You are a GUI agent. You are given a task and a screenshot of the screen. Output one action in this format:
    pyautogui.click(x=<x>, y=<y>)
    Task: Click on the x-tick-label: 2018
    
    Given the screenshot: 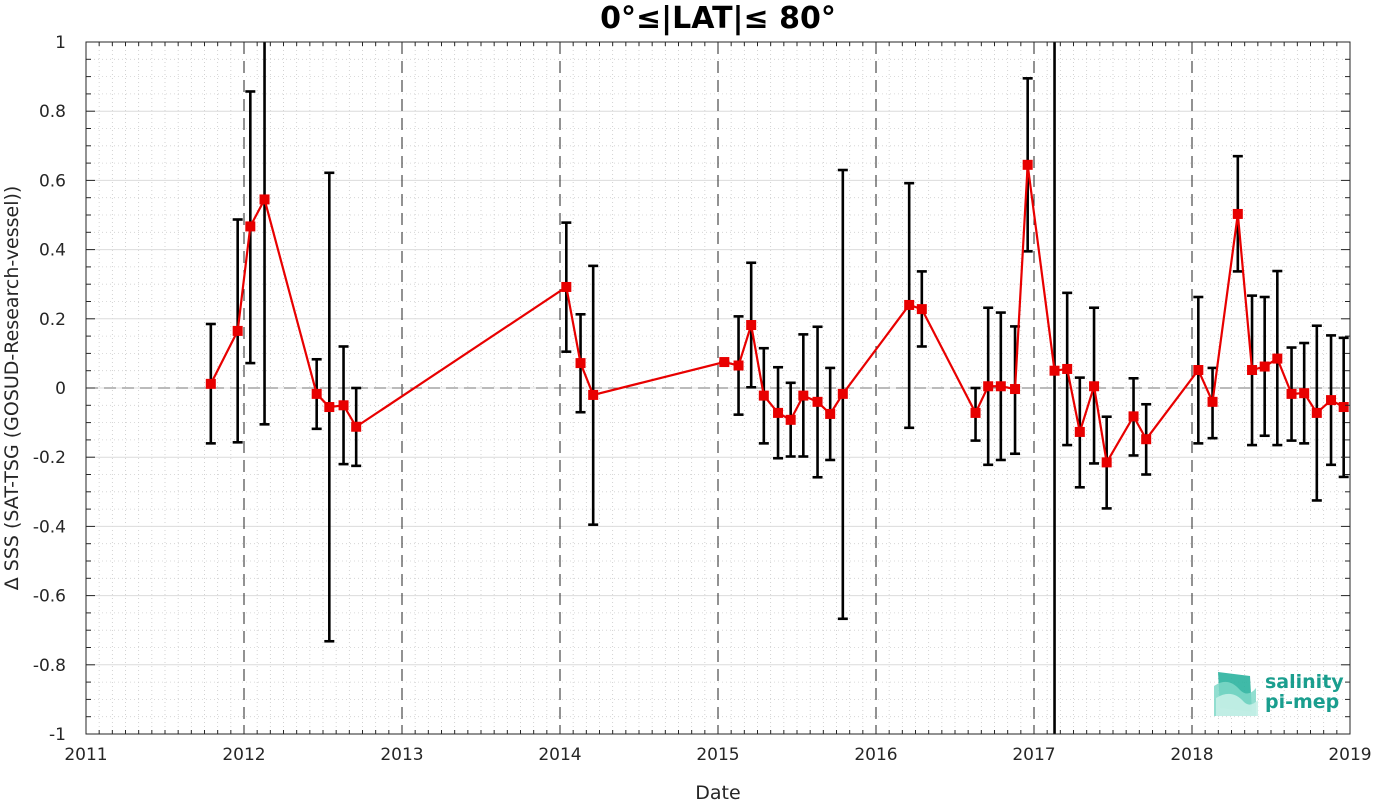 What is the action you would take?
    pyautogui.click(x=1191, y=755)
    